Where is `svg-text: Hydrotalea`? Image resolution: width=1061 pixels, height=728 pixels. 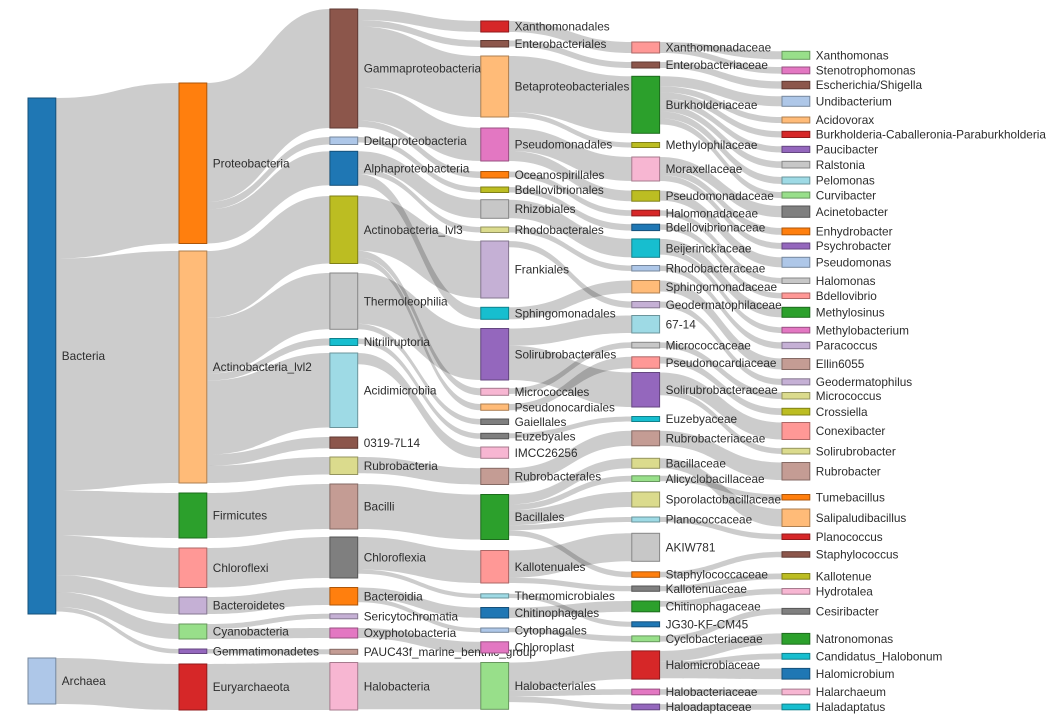
svg-text: Hydrotalea is located at coordinates (844, 592).